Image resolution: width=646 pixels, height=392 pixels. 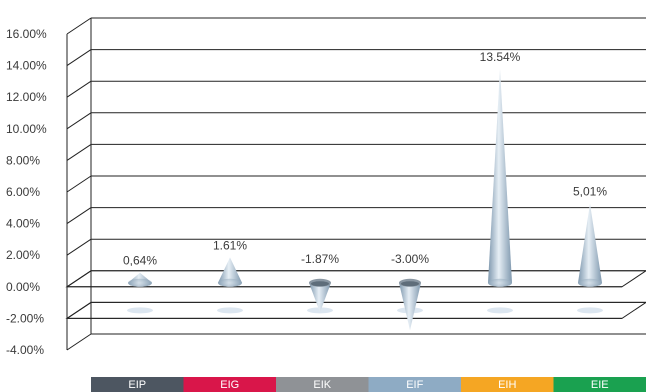 I want to click on y-tick-label: 16.00%, so click(x=26, y=34).